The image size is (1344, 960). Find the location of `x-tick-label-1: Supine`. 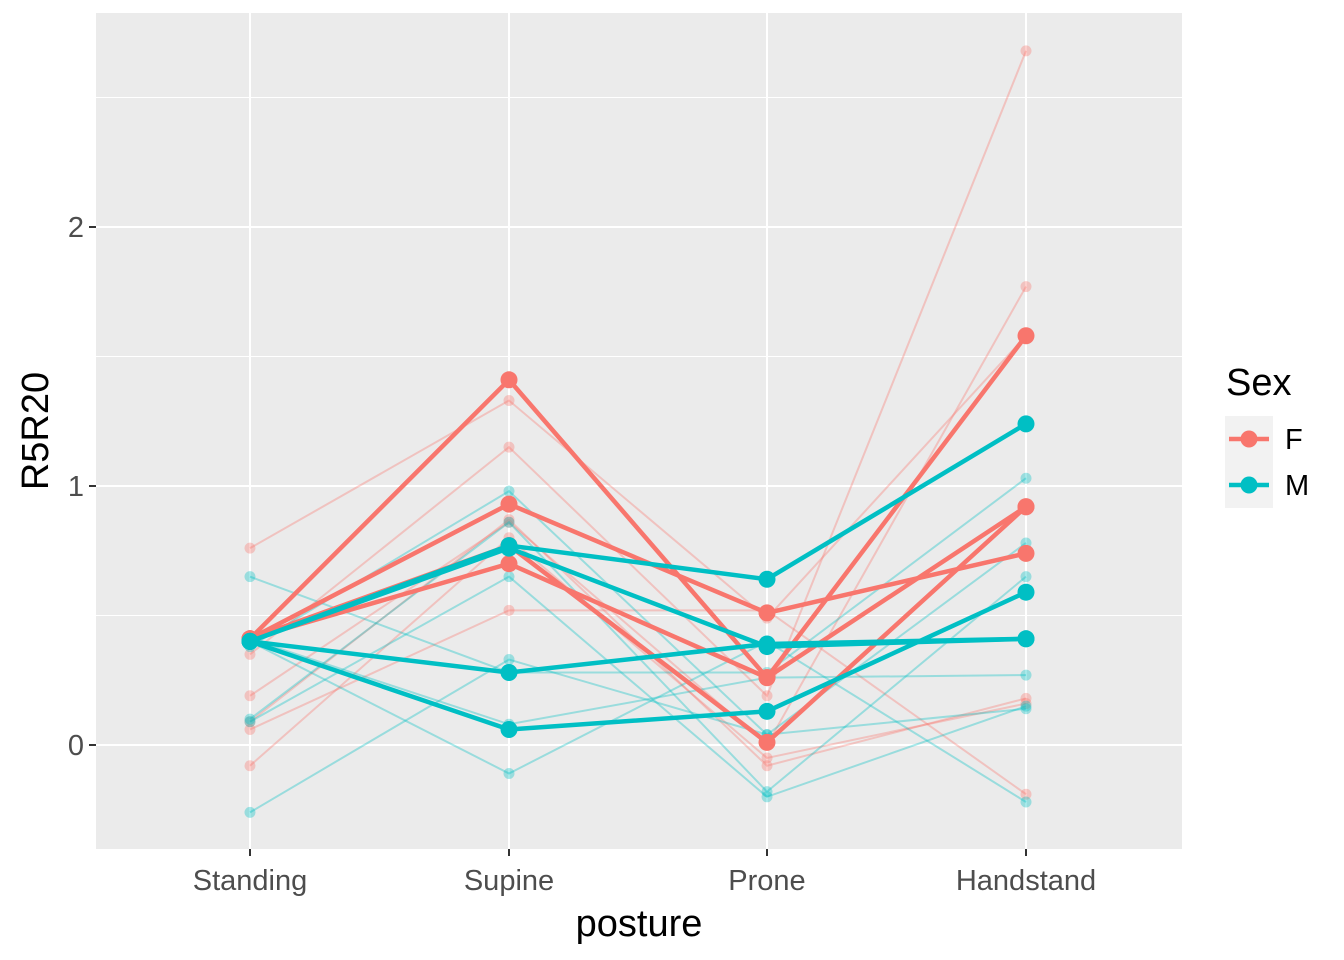

x-tick-label-1: Supine is located at coordinates (509, 881).